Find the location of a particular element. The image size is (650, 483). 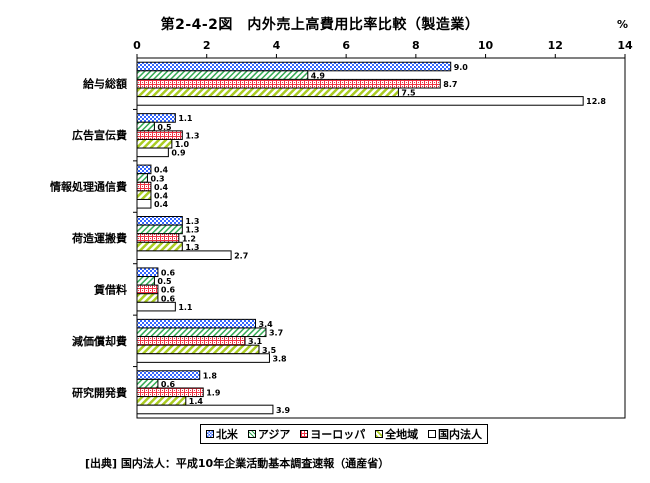

data-label: 1.4 is located at coordinates (196, 401).